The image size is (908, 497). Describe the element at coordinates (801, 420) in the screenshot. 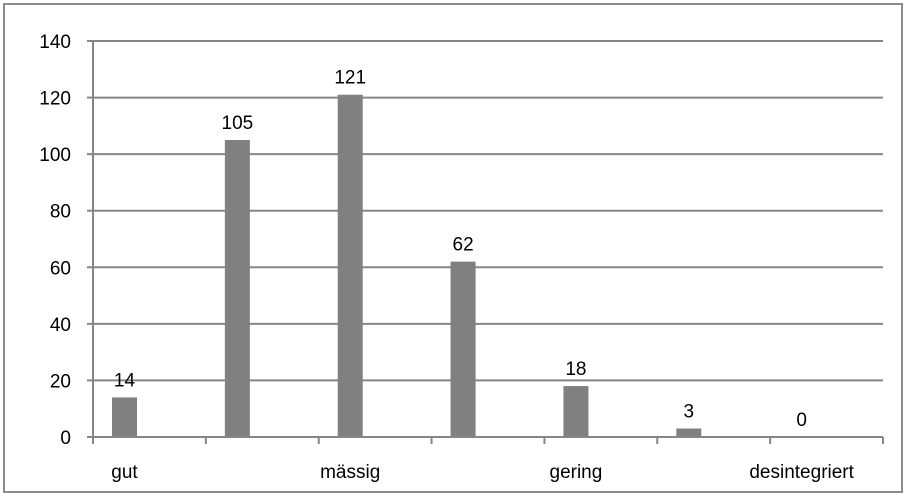

I see `data-label: 0` at that location.